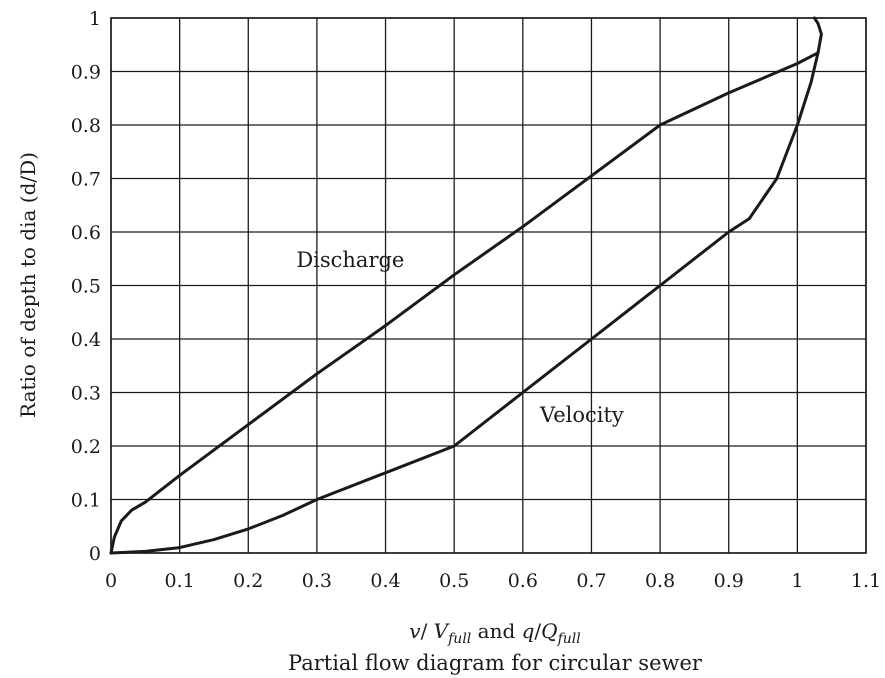 The image size is (885, 678). Describe the element at coordinates (86, 126) in the screenshot. I see `y-tick-label: 0.8` at that location.